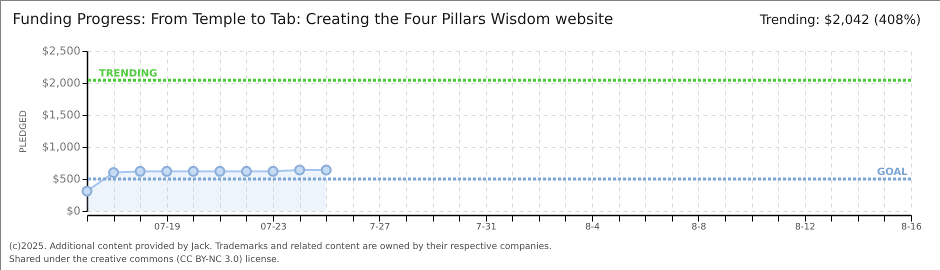 This screenshot has height=270, width=940. I want to click on y-tick-label: $2,500, so click(61, 51).